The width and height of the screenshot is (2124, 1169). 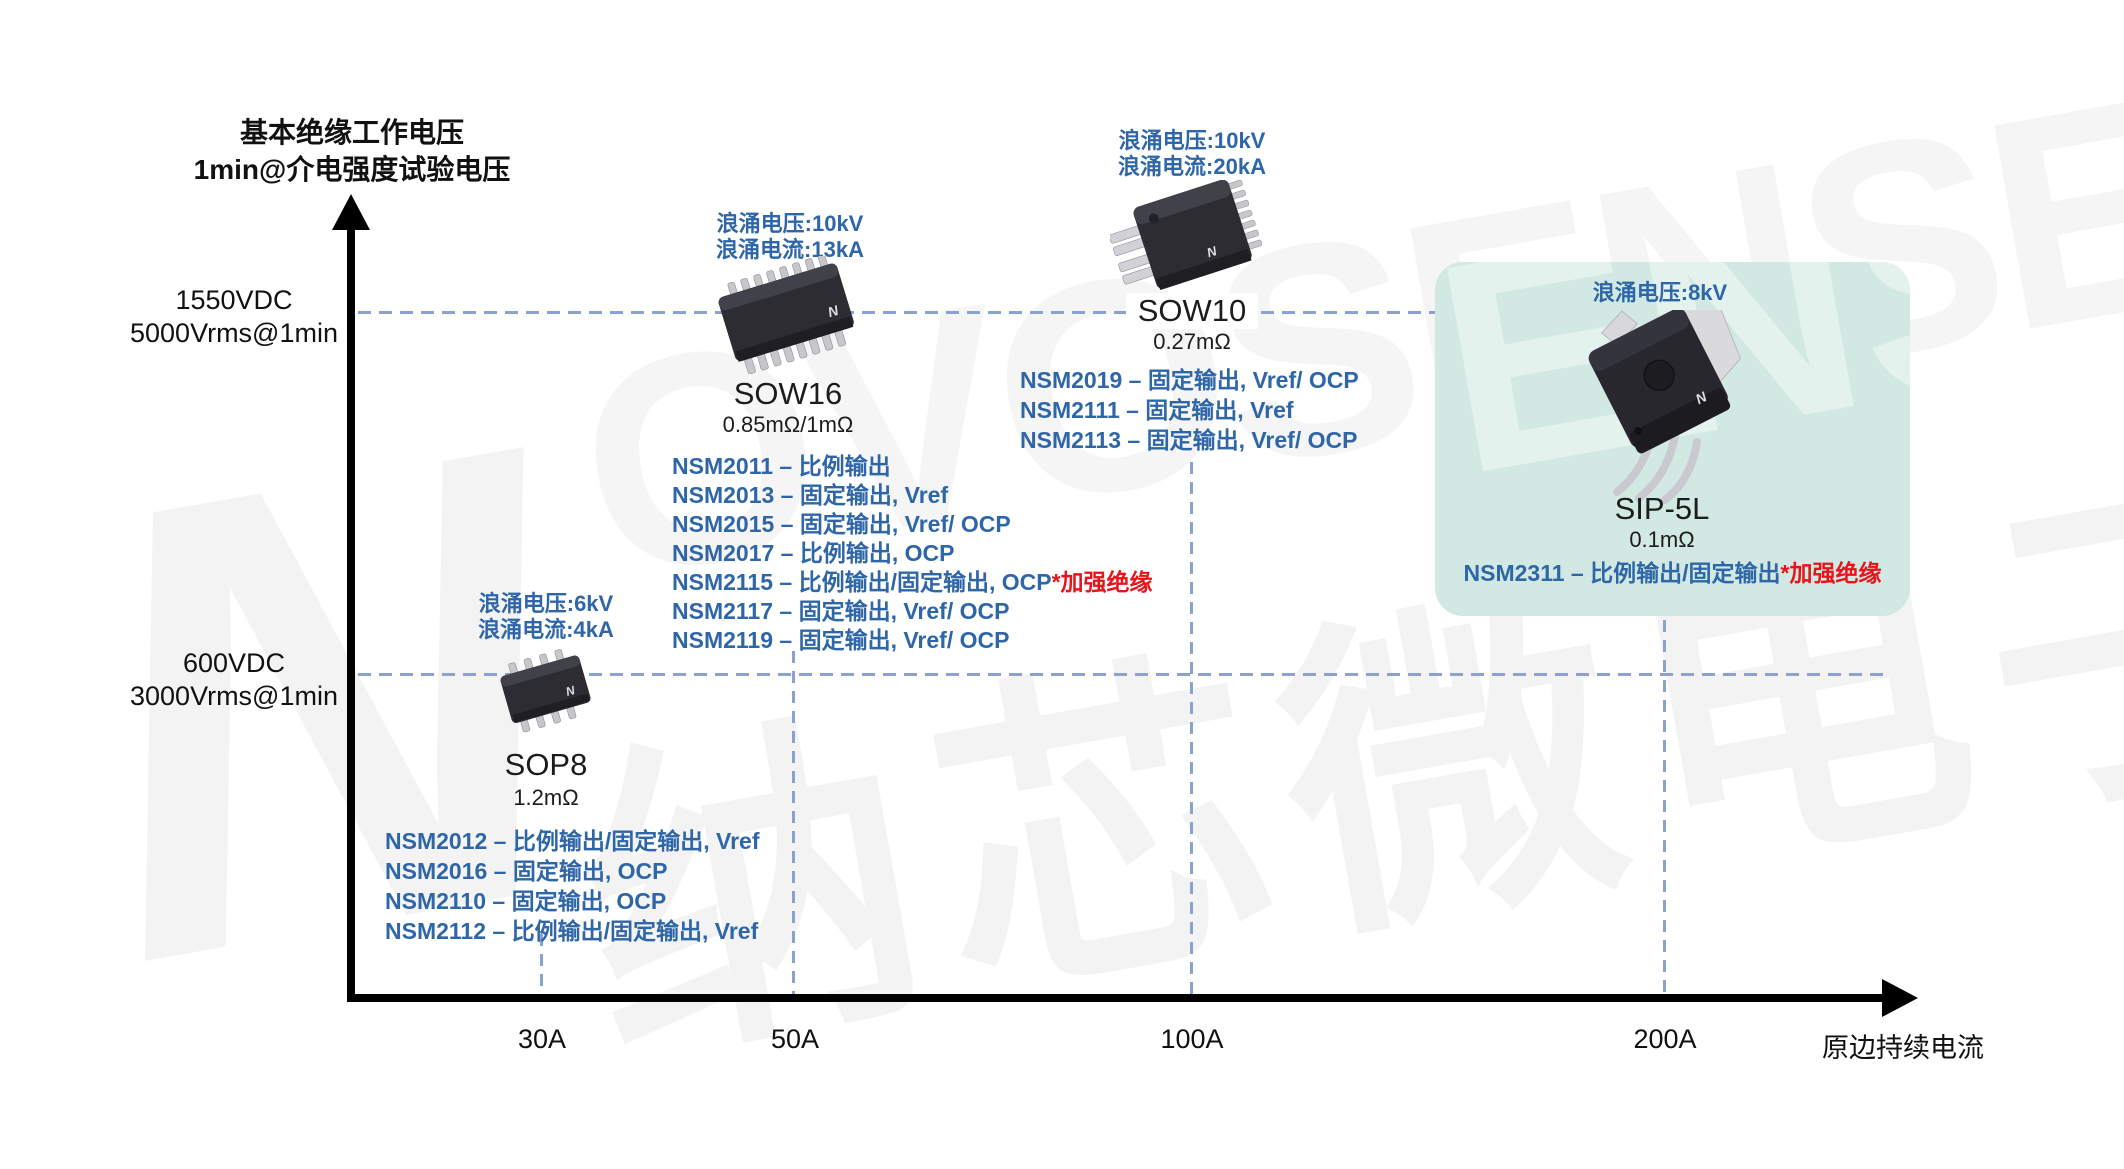 What do you see at coordinates (541, 965) in the screenshot?
I see `gridline-30a` at bounding box center [541, 965].